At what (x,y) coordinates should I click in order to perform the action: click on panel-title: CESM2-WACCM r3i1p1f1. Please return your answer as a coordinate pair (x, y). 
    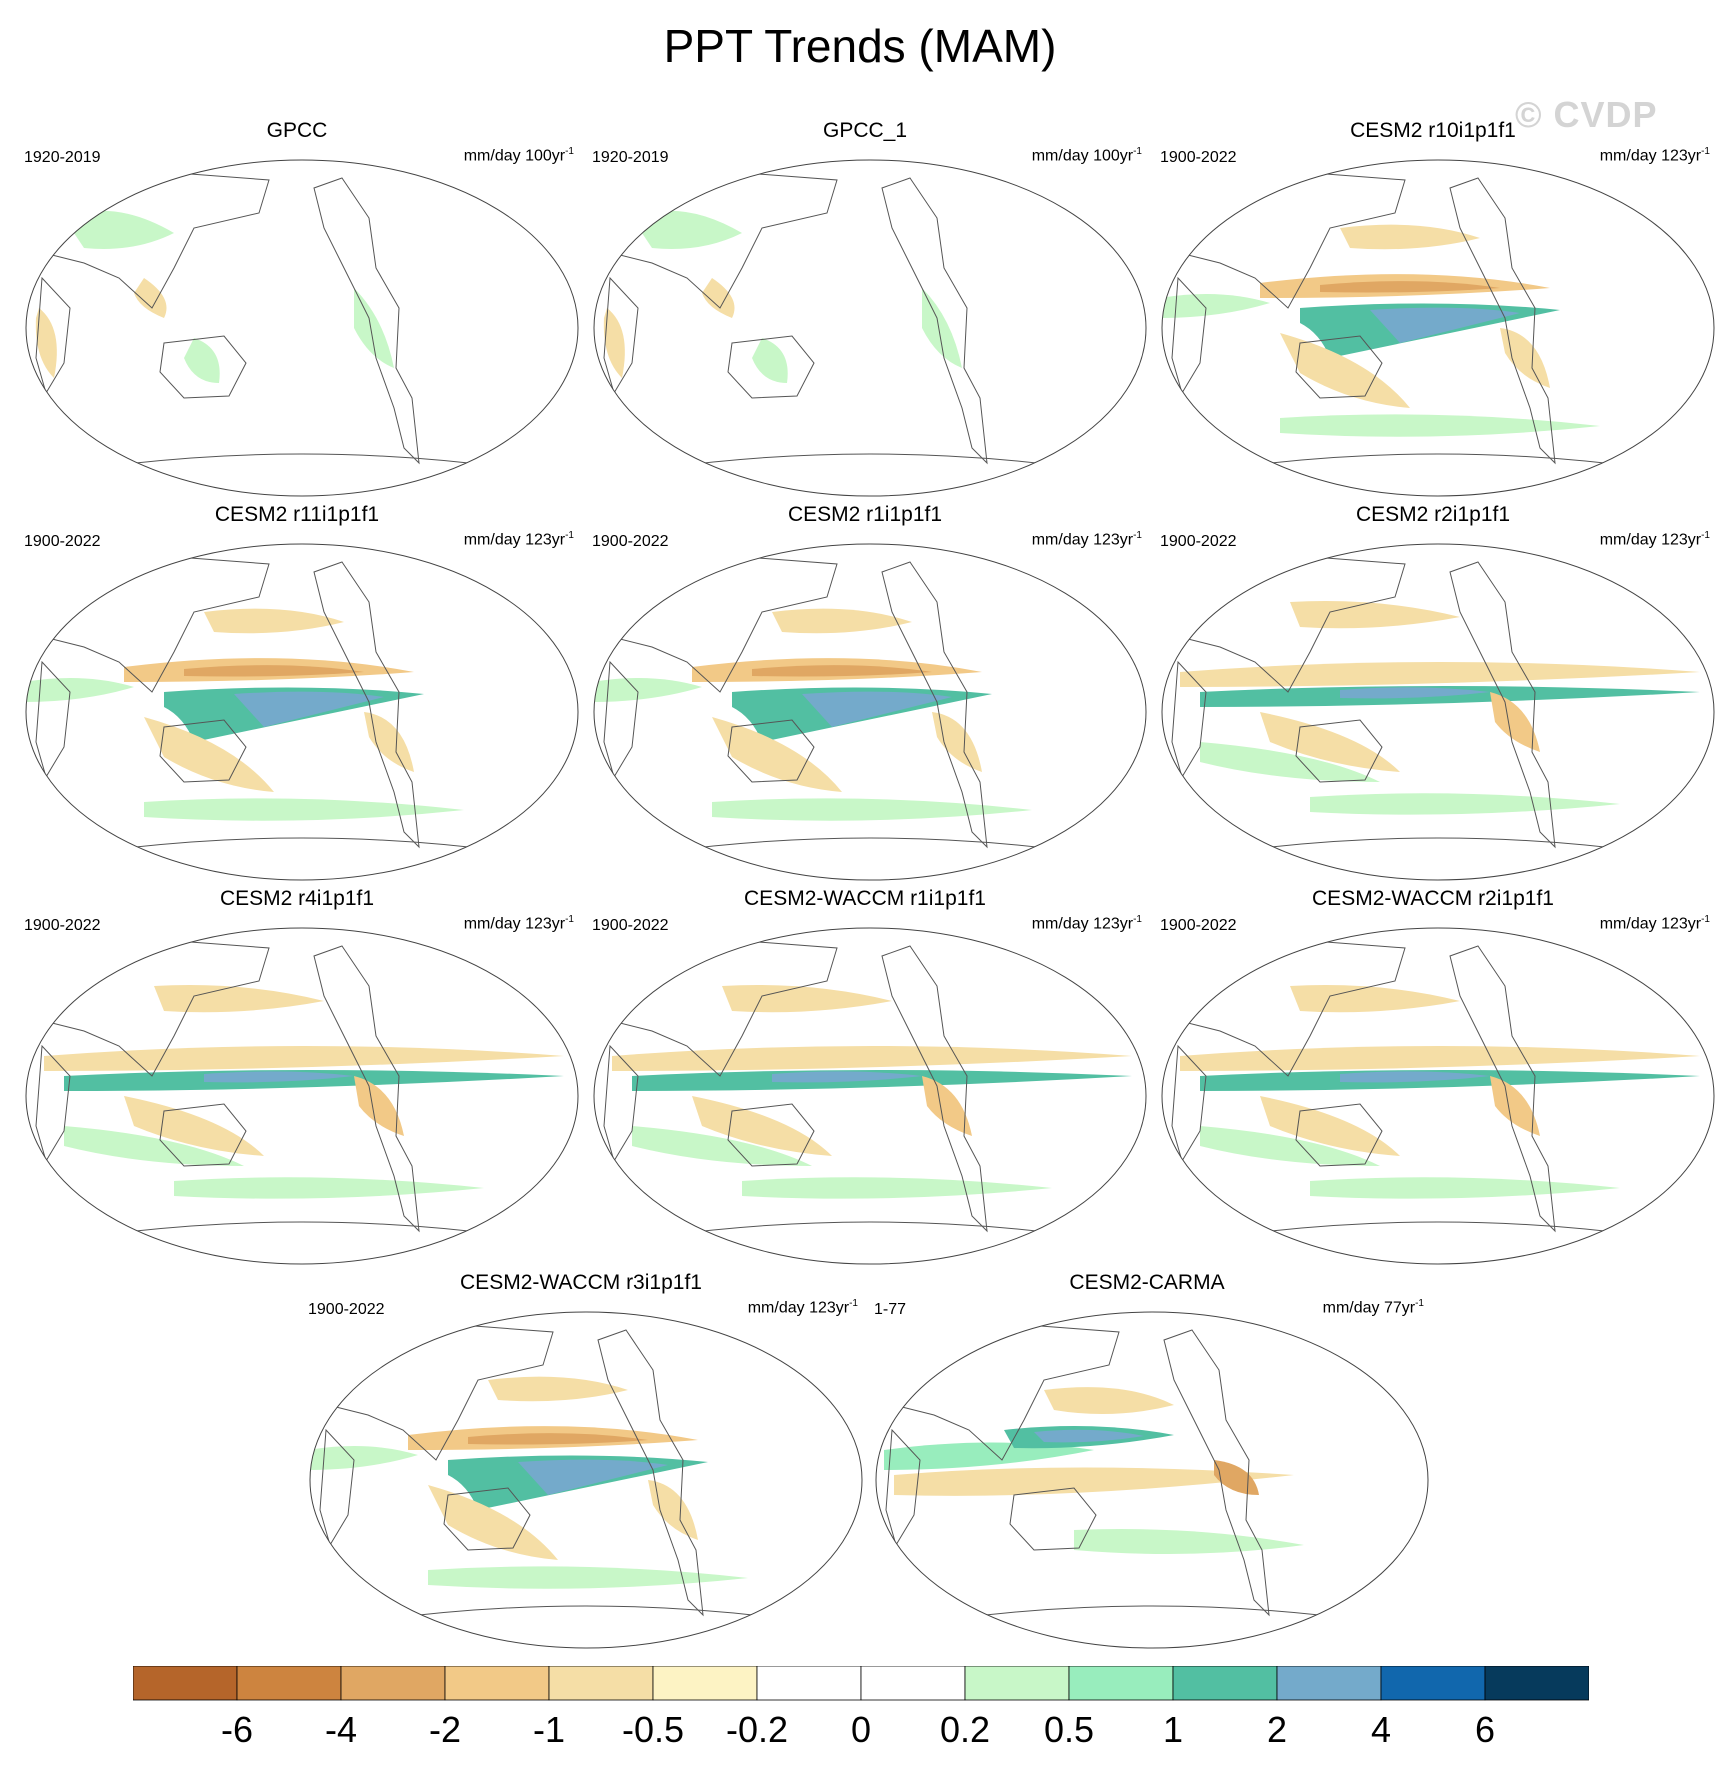
    Looking at the image, I should click on (581, 1282).